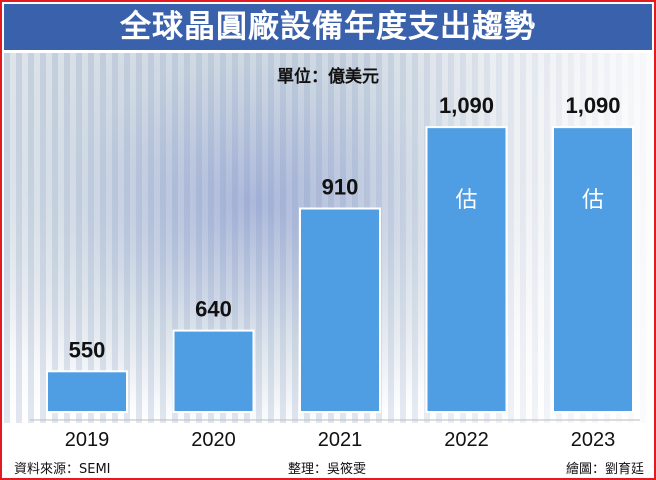 The width and height of the screenshot is (656, 480). Describe the element at coordinates (593, 440) in the screenshot. I see `x-tick-label-2023: 2023` at that location.